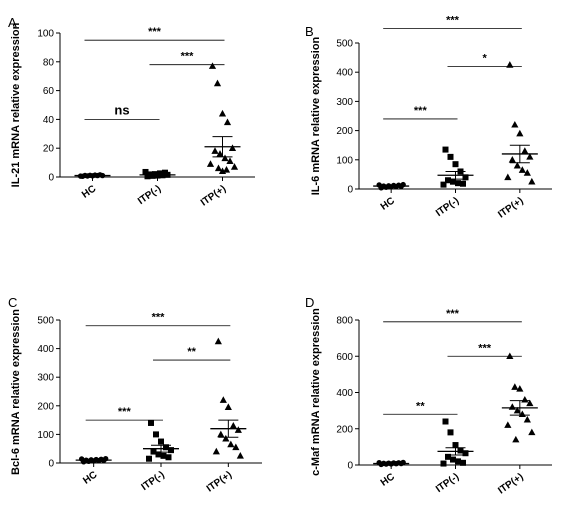 Image resolution: width=583 pixels, height=508 pixels. What do you see at coordinates (49, 62) in the screenshot?
I see `y-tick-label: 80` at bounding box center [49, 62].